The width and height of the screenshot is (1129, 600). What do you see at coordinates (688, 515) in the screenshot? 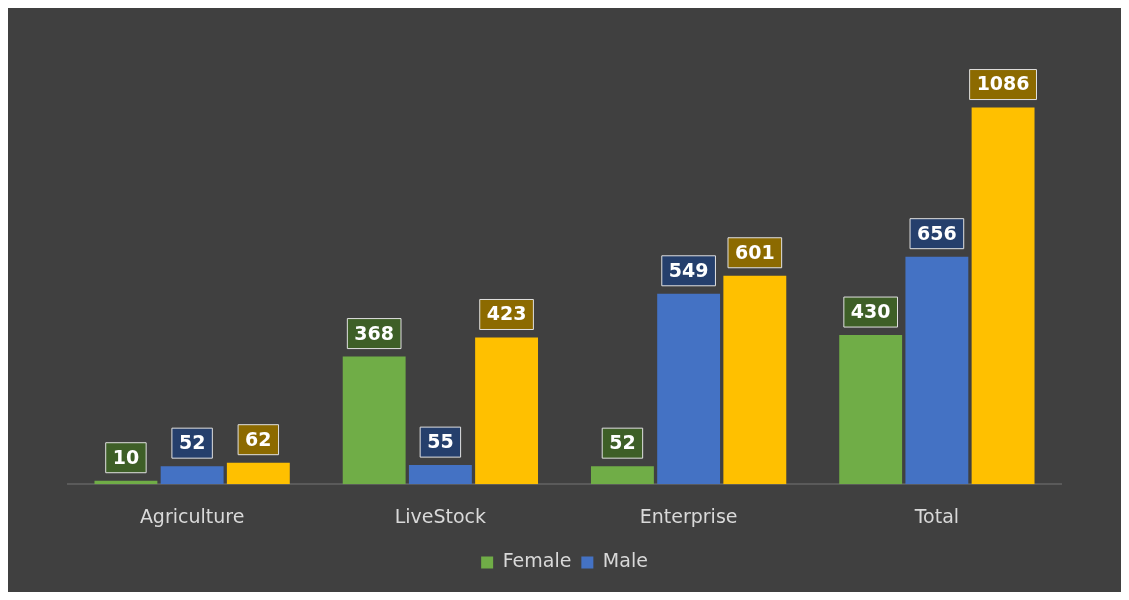
I see `x-tick-label: Enterprise` at bounding box center [688, 515].